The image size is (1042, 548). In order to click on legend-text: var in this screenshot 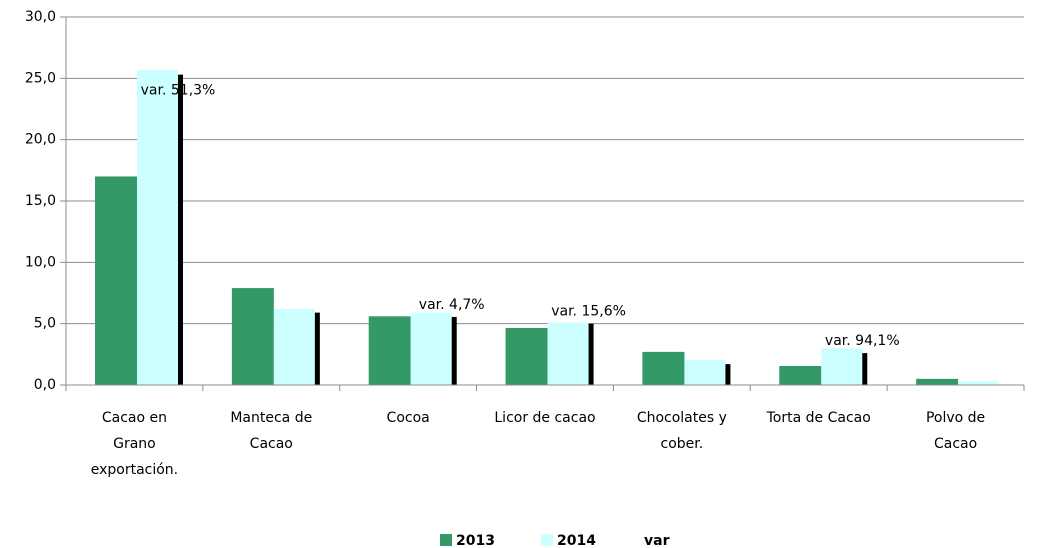, I will do `click(657, 540)`.